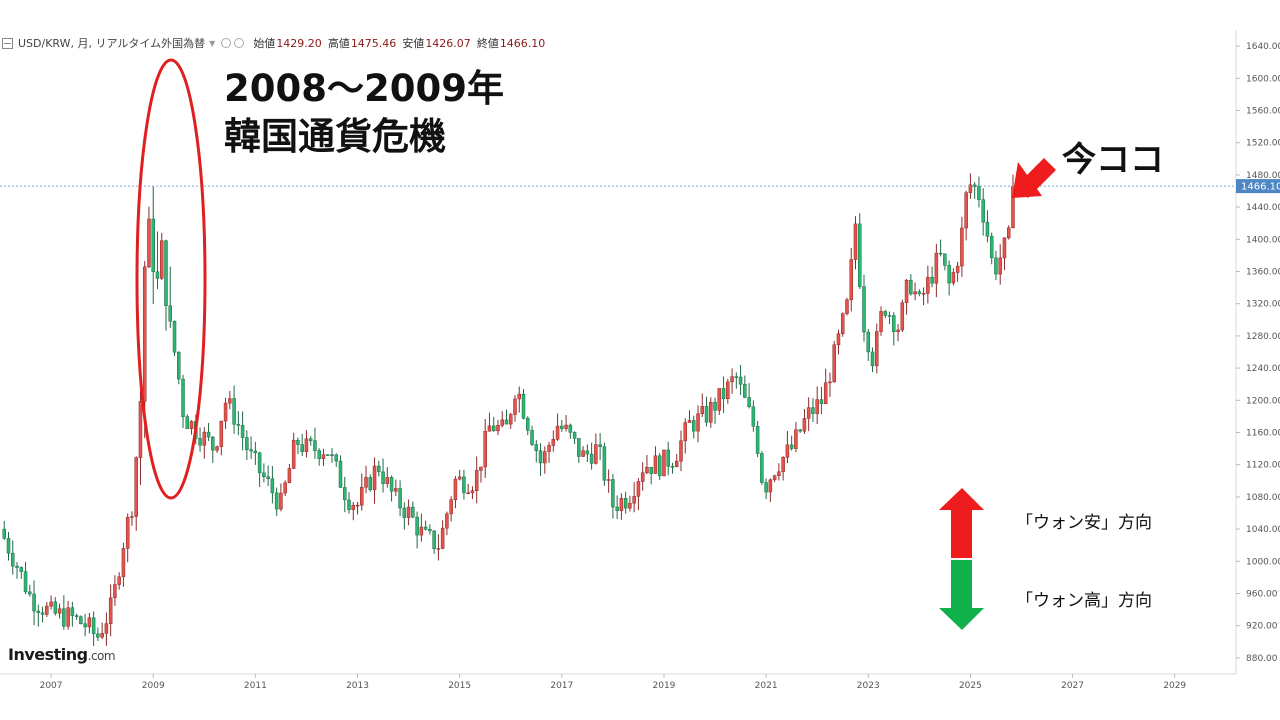 Image resolution: width=1280 pixels, height=720 pixels. I want to click on eye-icon, so click(226, 43).